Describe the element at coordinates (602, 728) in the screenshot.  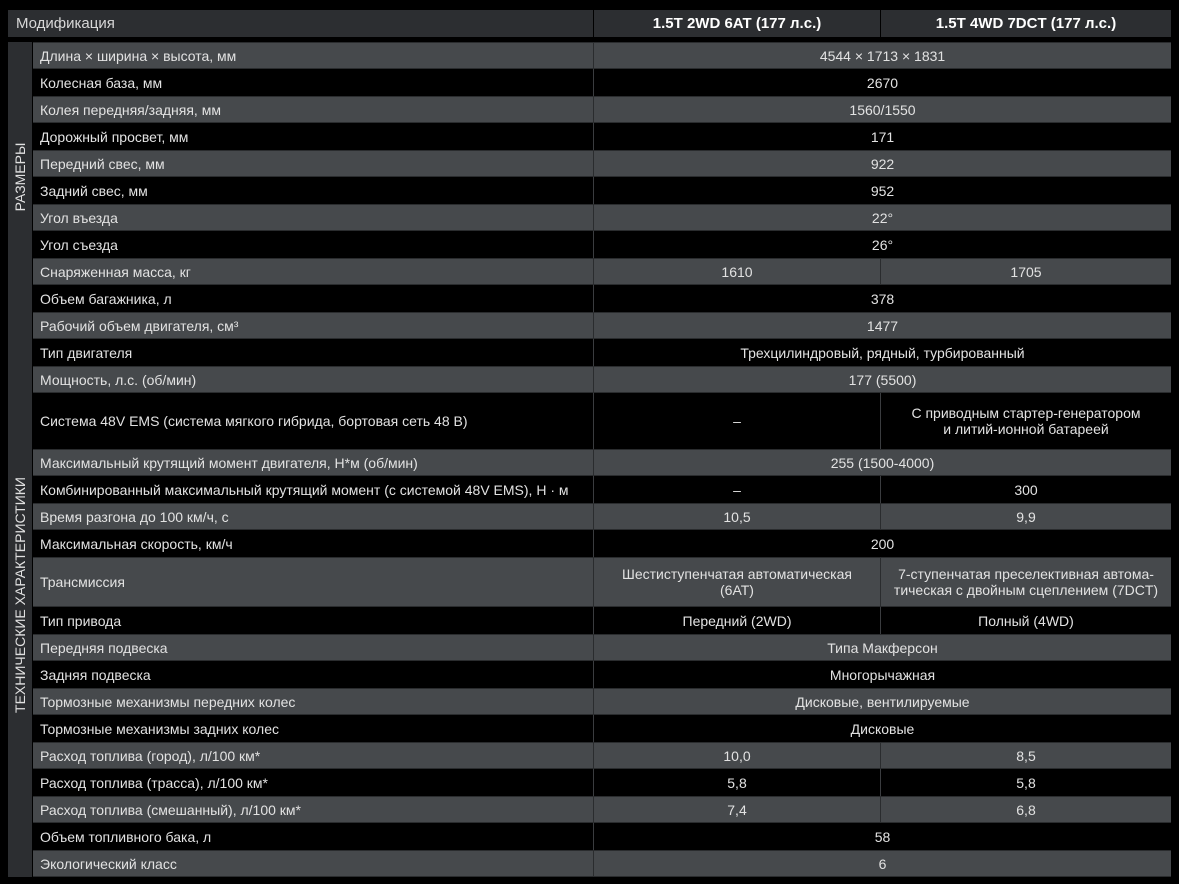
I see `table-row: Тормозные механизмы задних колес Дисковые` at that location.